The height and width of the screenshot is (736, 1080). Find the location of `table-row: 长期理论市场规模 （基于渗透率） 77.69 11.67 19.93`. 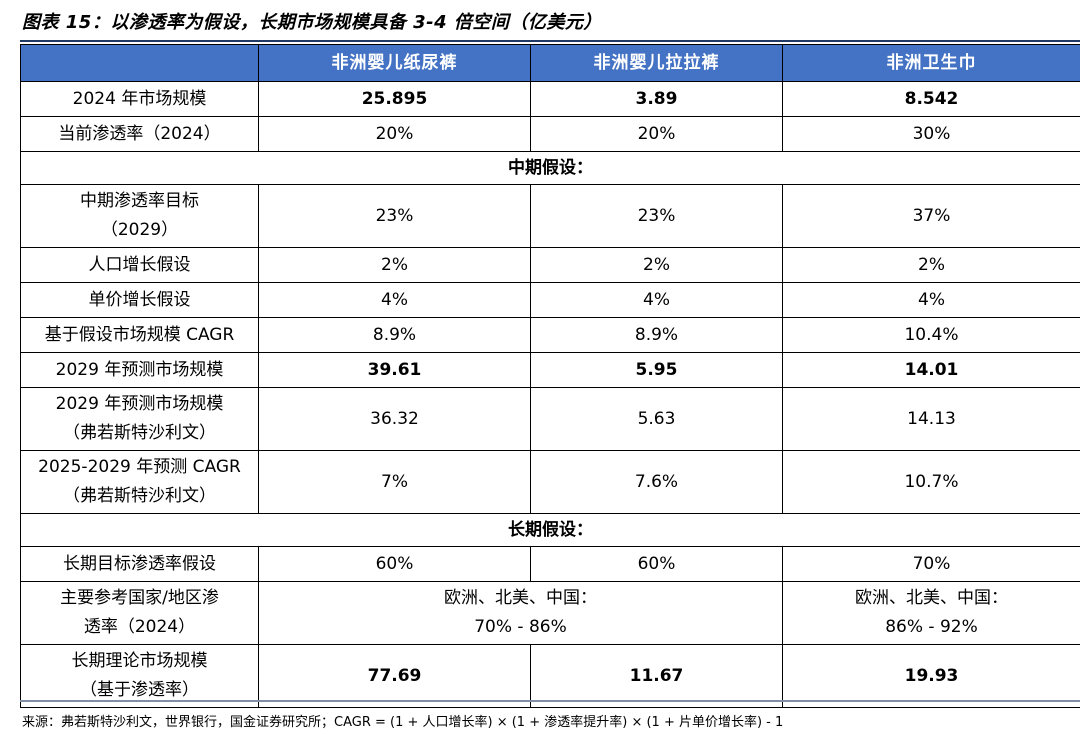

table-row: 长期理论市场规模 （基于渗透率） 77.69 11.67 19.93 is located at coordinates (550, 676).